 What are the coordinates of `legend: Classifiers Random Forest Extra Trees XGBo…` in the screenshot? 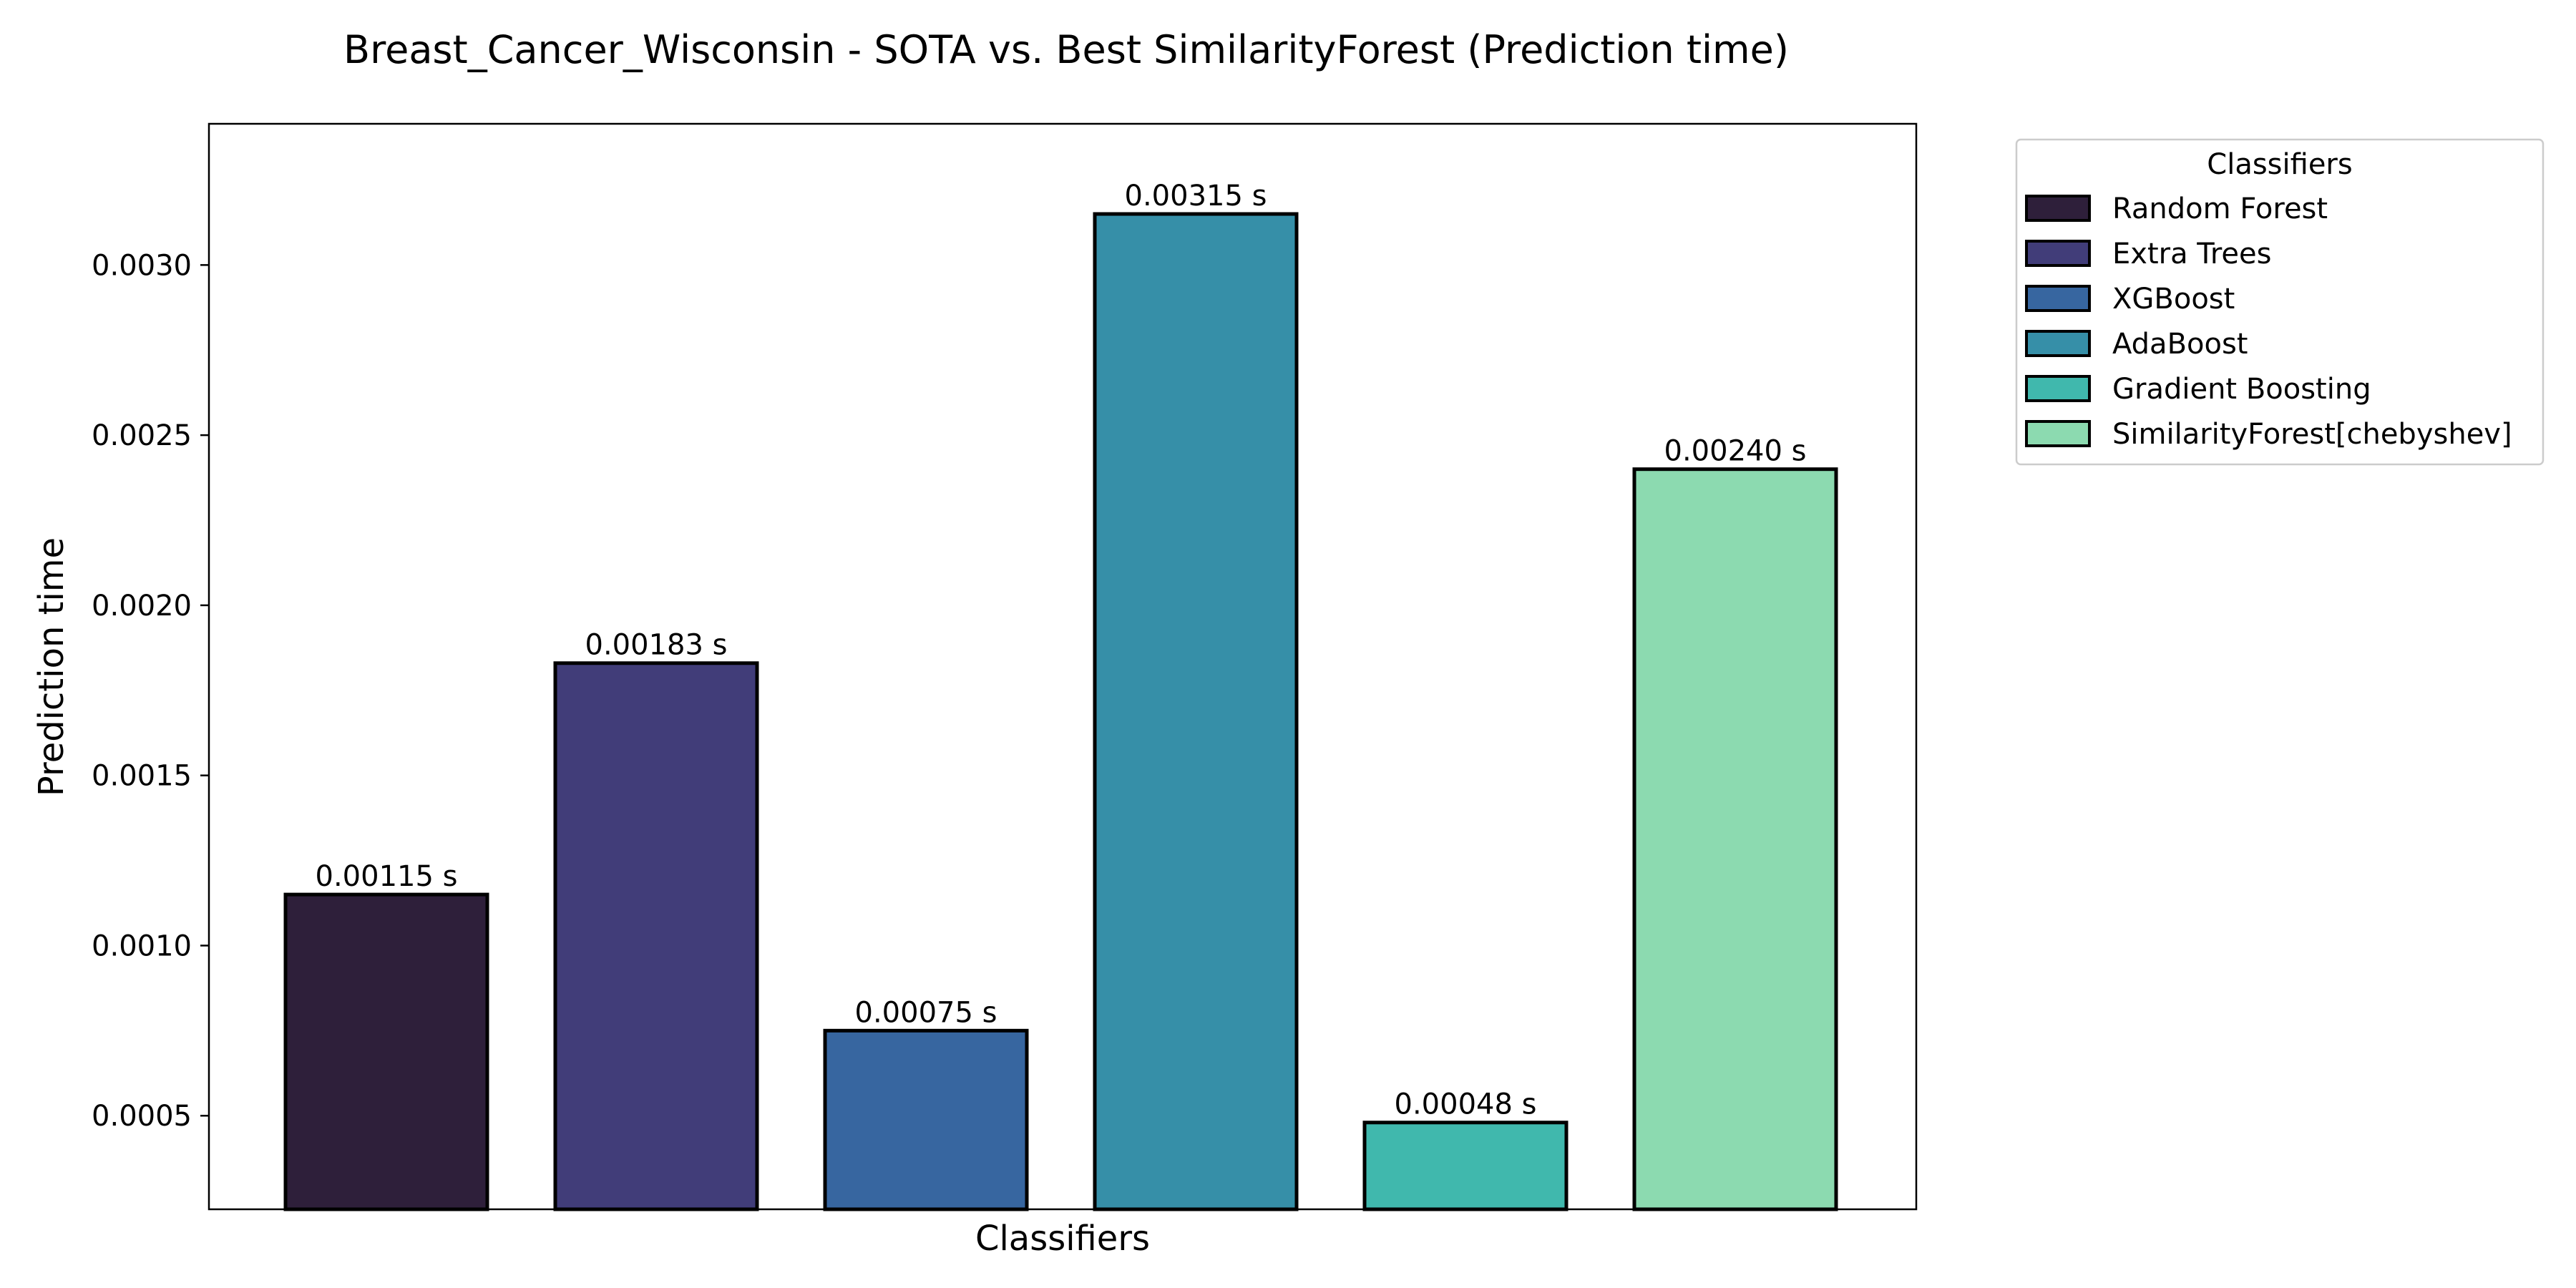 It's located at (2280, 302).